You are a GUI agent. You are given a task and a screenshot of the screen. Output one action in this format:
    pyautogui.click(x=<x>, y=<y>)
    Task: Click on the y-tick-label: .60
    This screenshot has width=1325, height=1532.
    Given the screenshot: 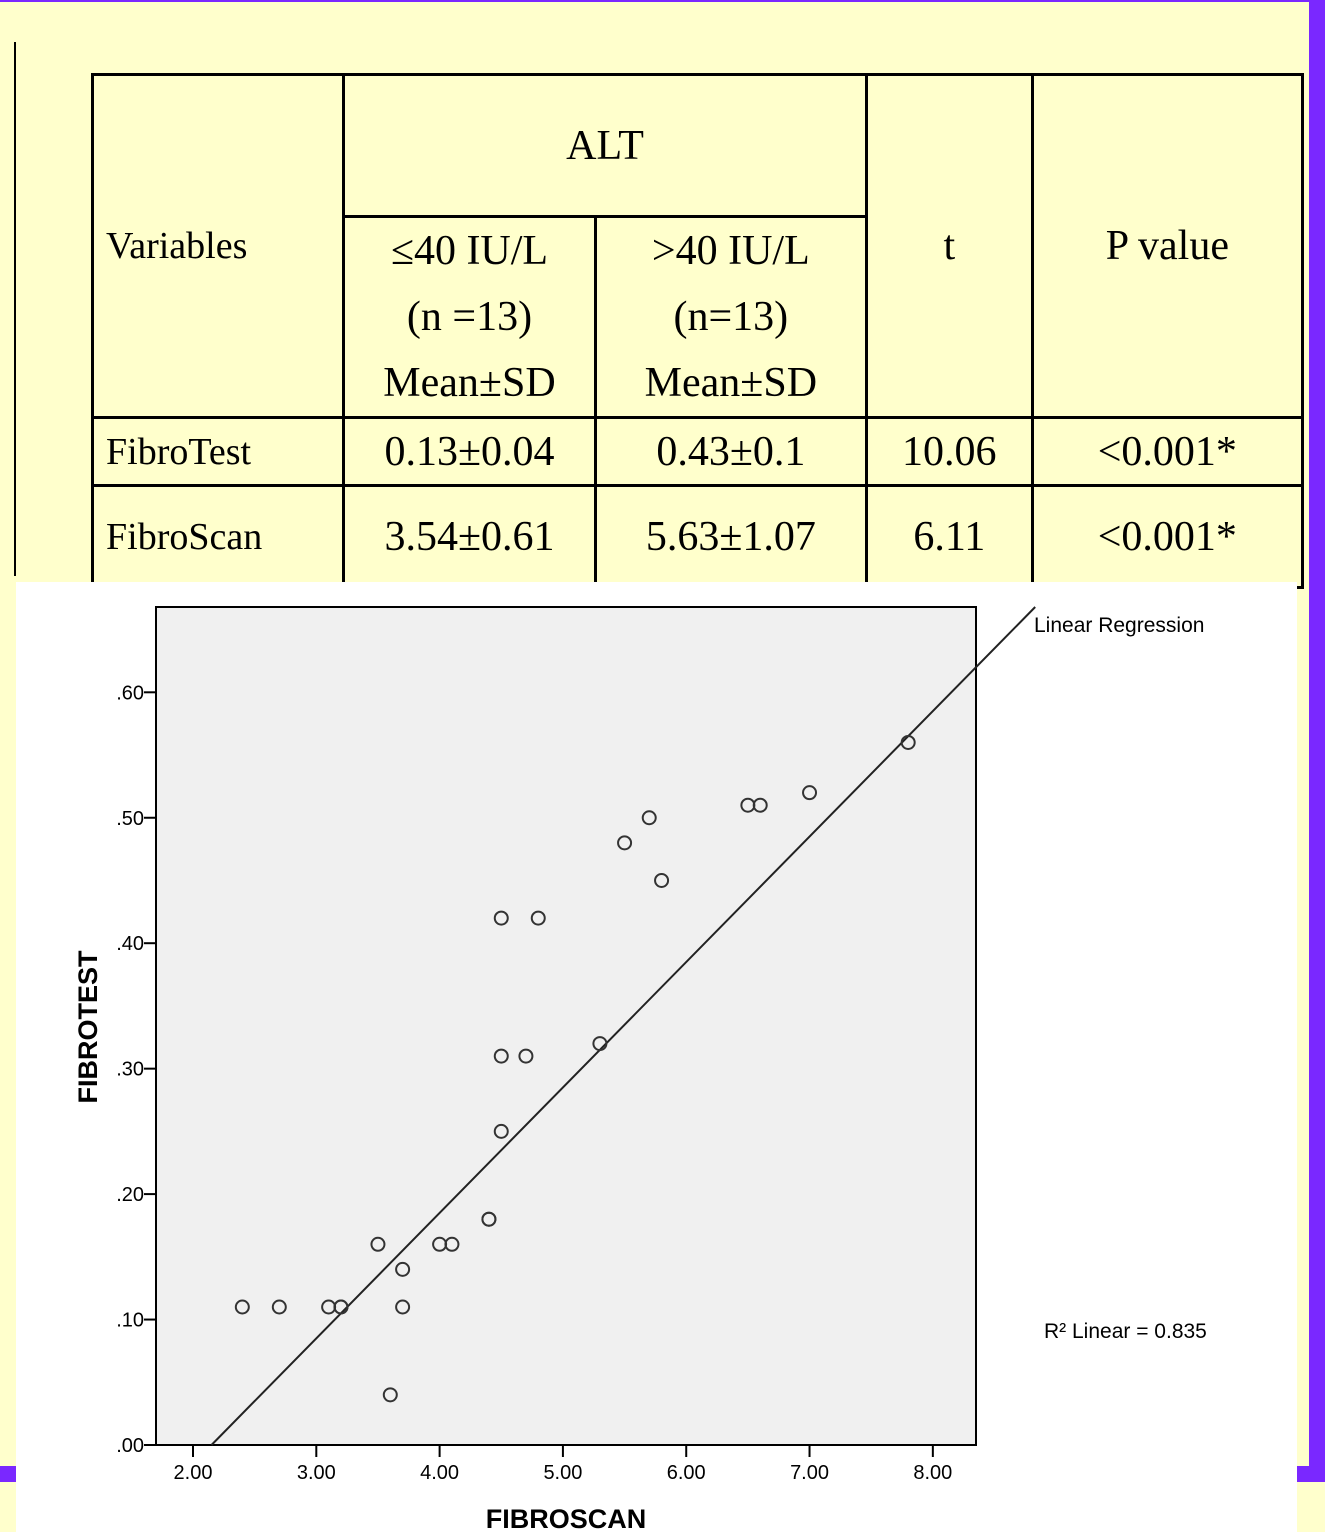 What is the action you would take?
    pyautogui.click(x=130, y=693)
    